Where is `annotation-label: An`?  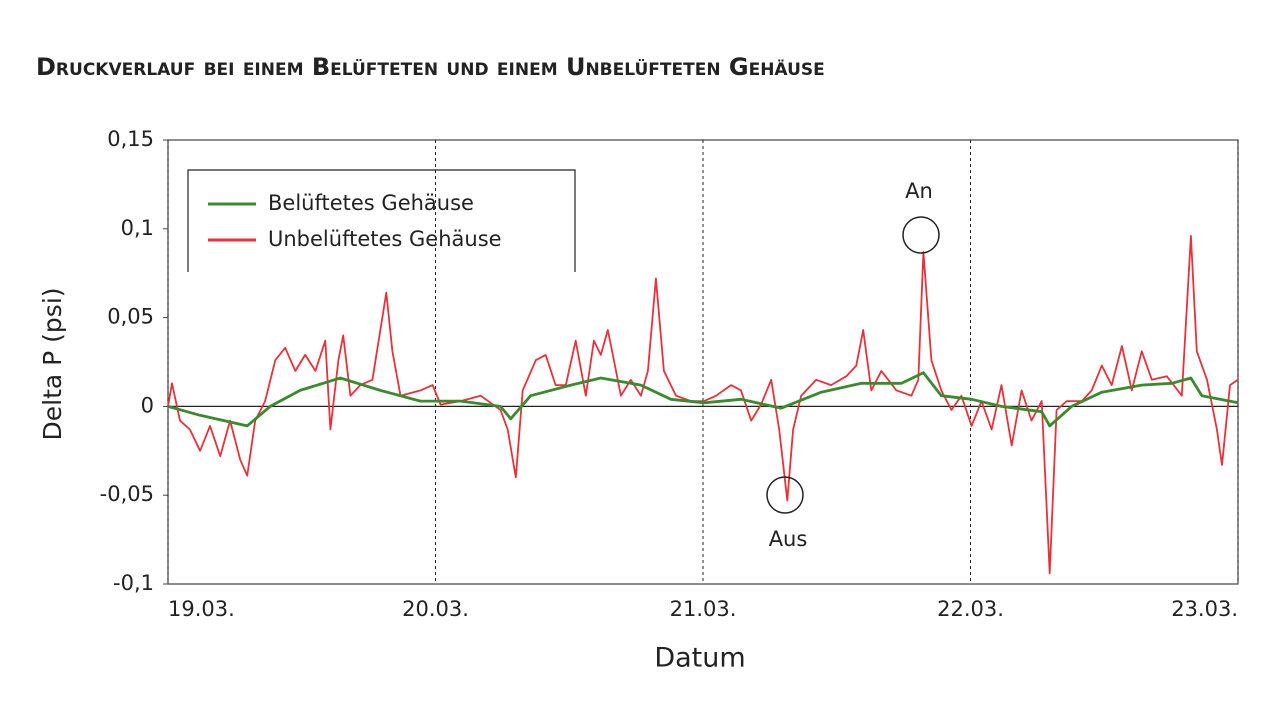 annotation-label: An is located at coordinates (919, 191).